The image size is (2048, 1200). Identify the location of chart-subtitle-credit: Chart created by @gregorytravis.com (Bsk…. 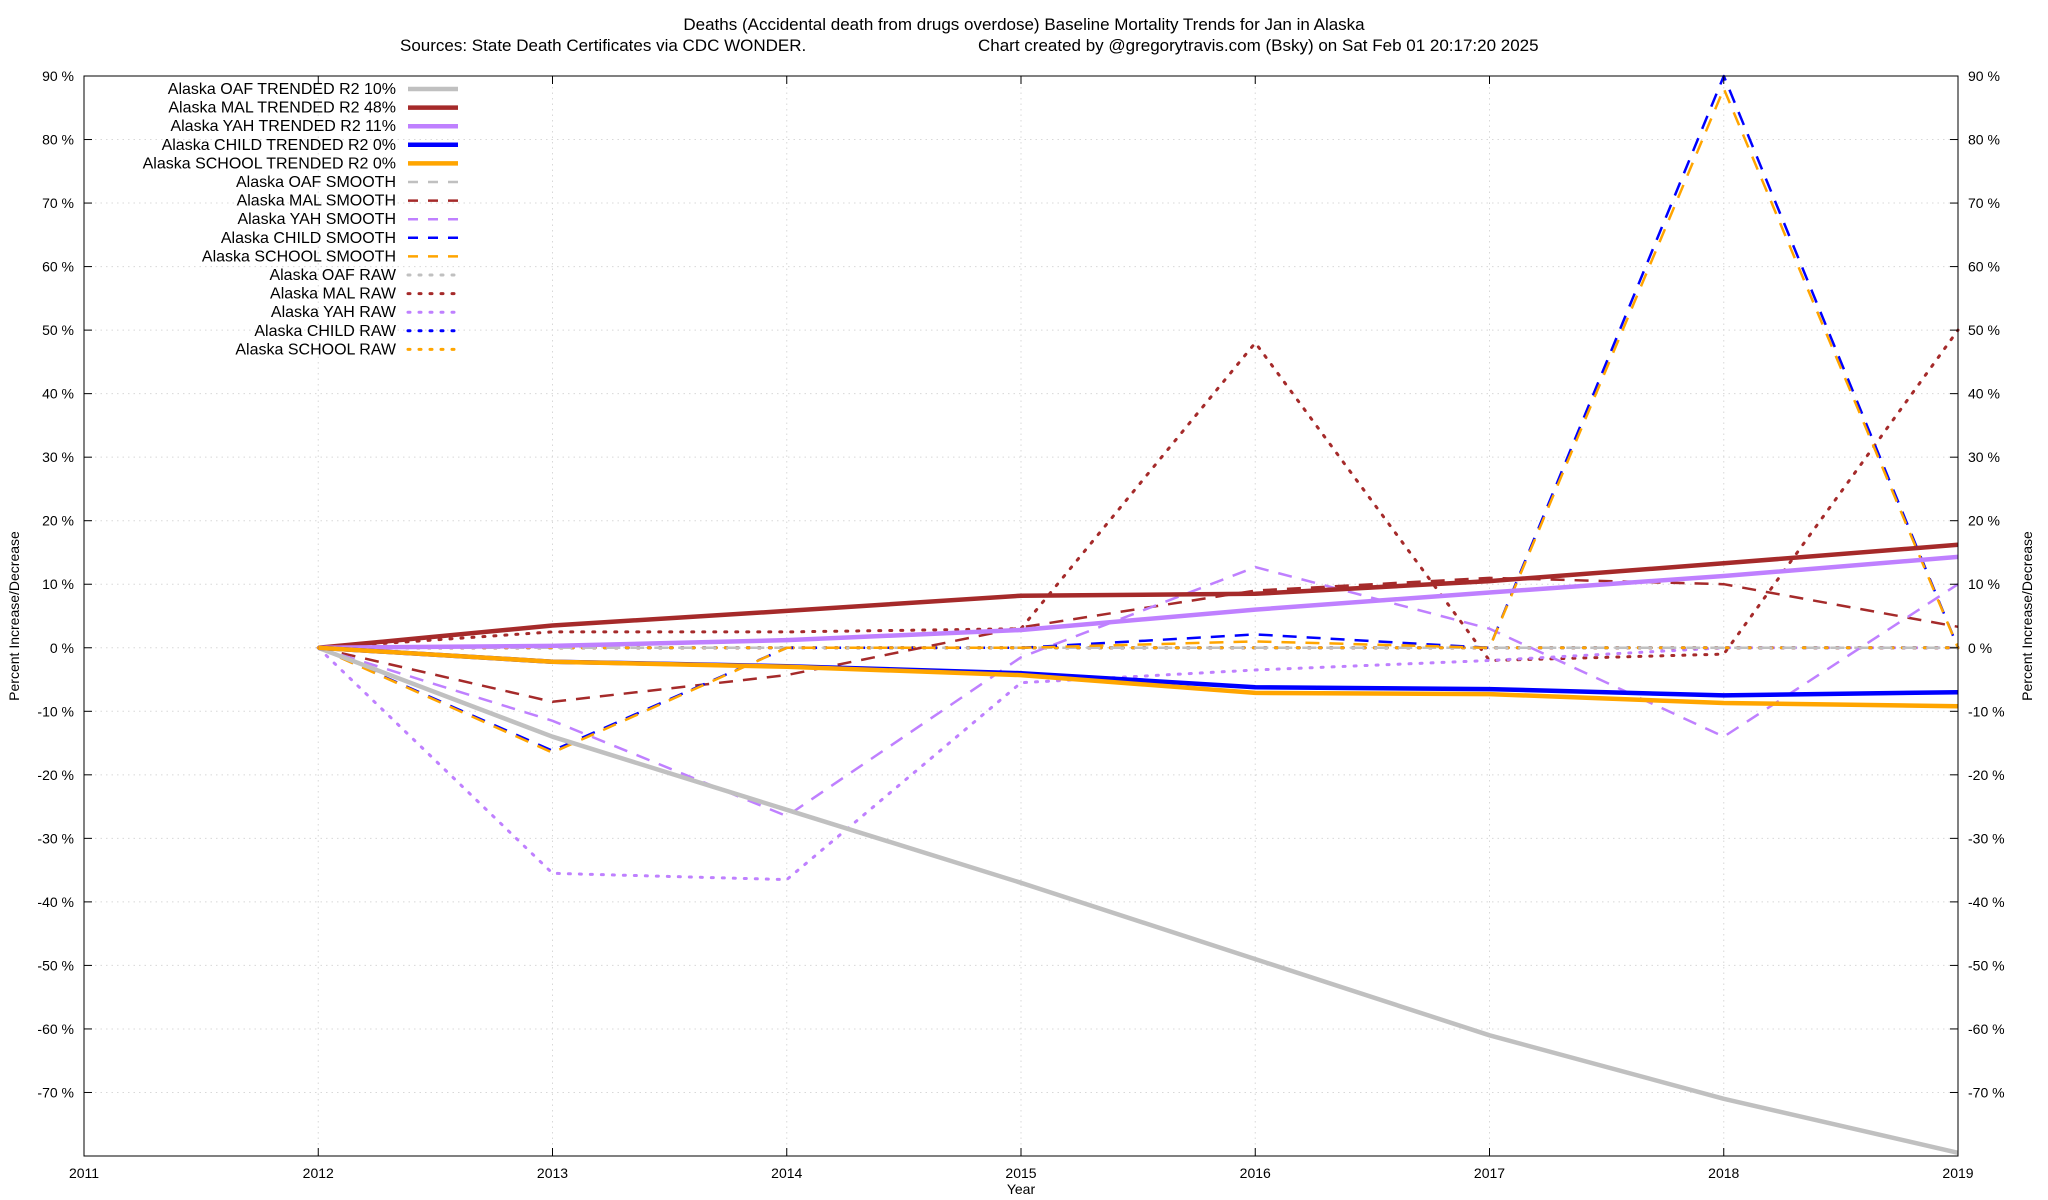
(1258, 45).